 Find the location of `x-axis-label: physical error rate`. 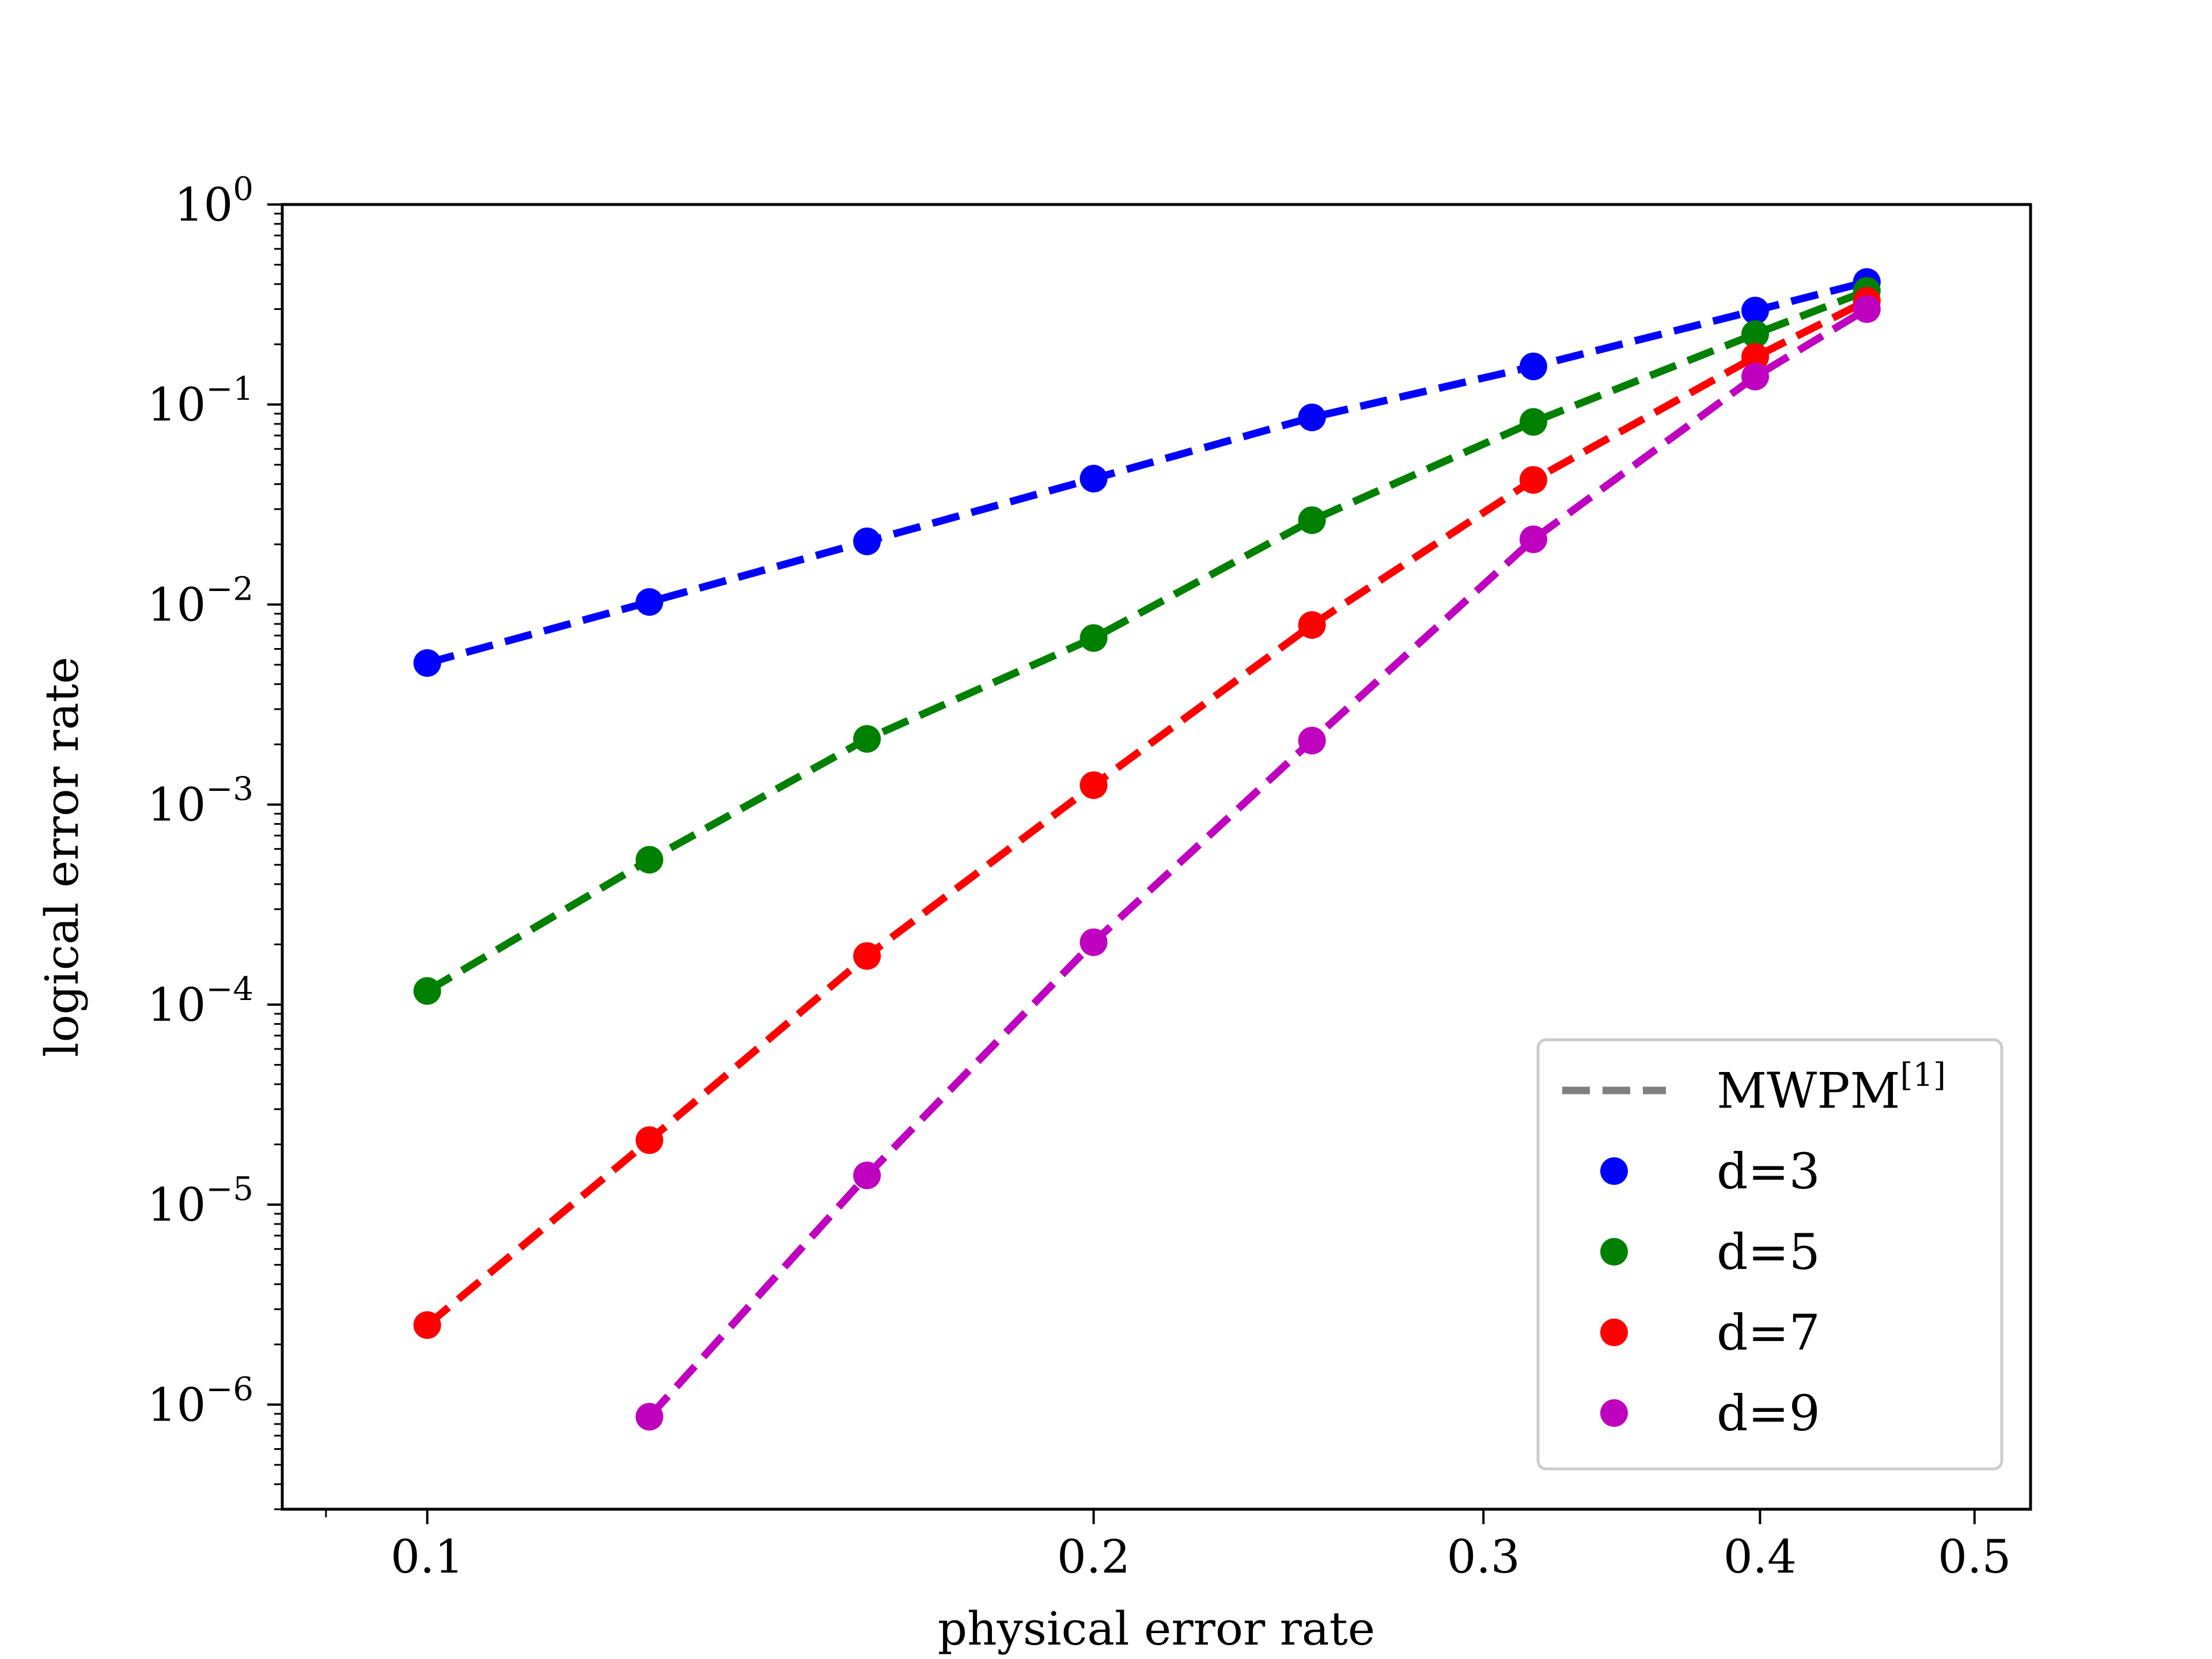

x-axis-label: physical error rate is located at coordinates (1156, 1629).